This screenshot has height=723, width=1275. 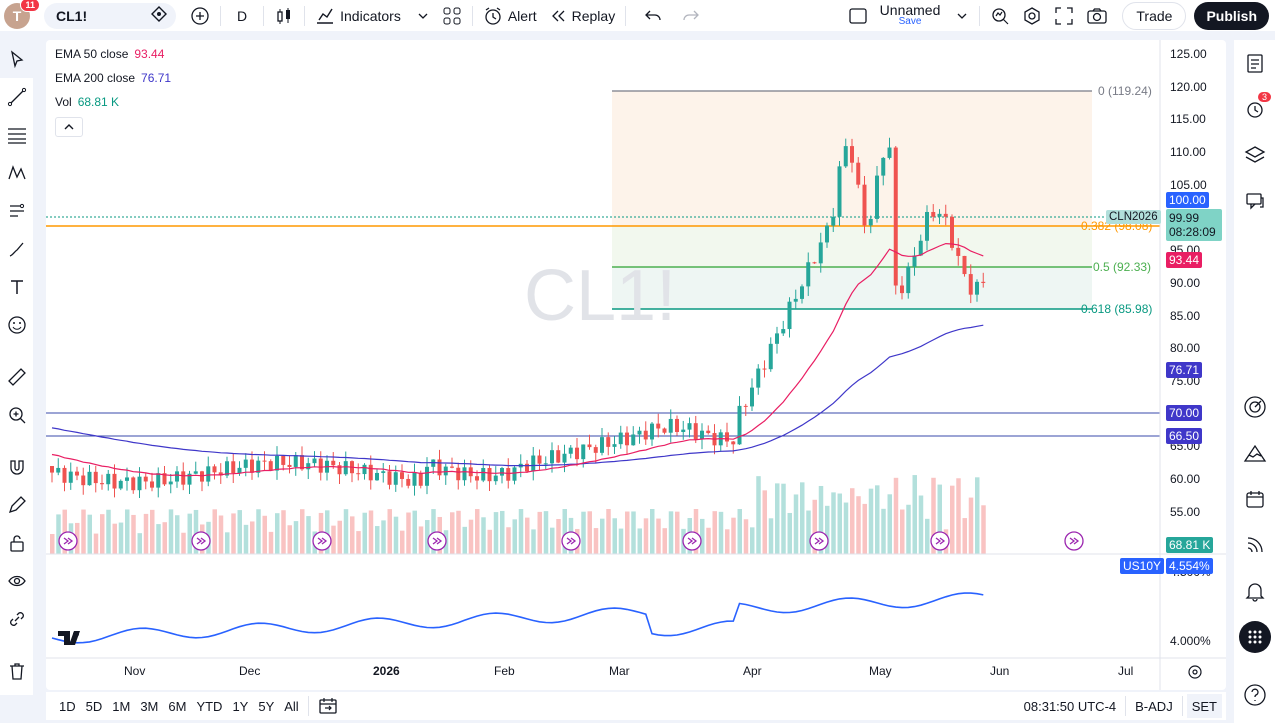 What do you see at coordinates (291, 706) in the screenshot?
I see `range-button: All` at bounding box center [291, 706].